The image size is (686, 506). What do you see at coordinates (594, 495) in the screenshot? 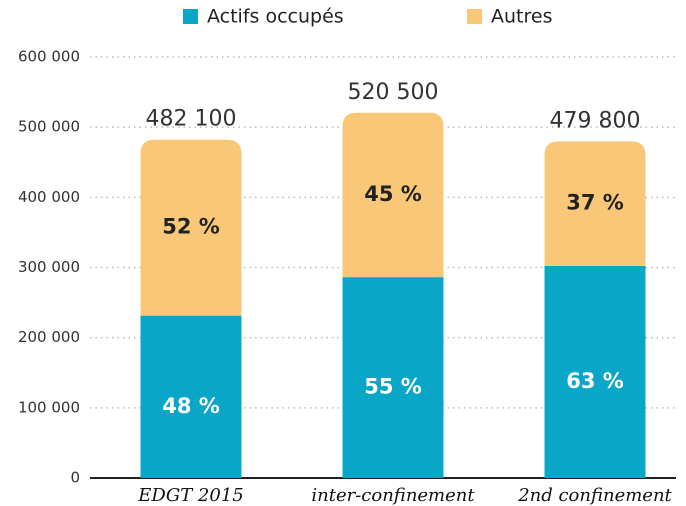
I see `x-tick-label: 2nd confinement` at bounding box center [594, 495].